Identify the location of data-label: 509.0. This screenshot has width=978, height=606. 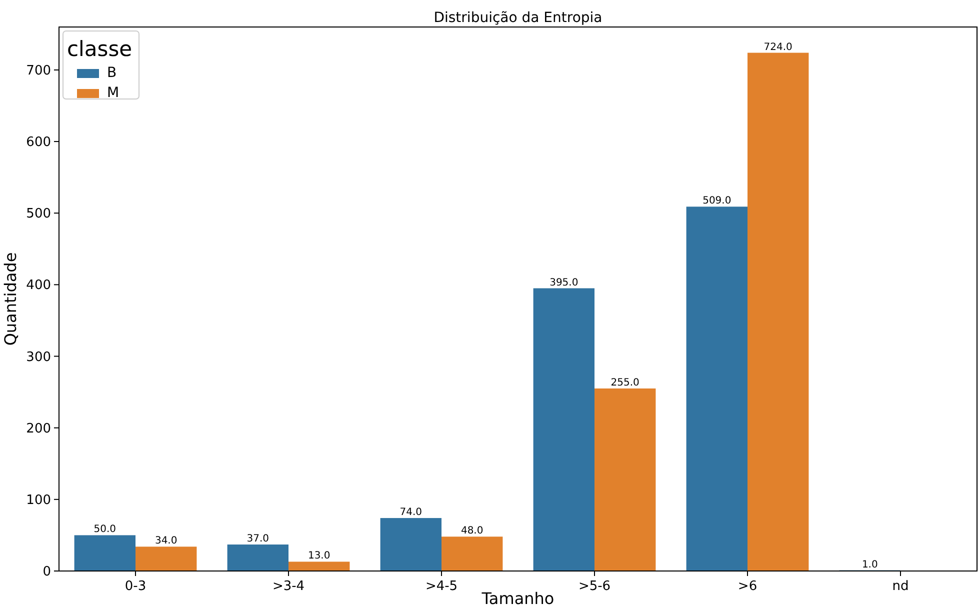
(717, 201).